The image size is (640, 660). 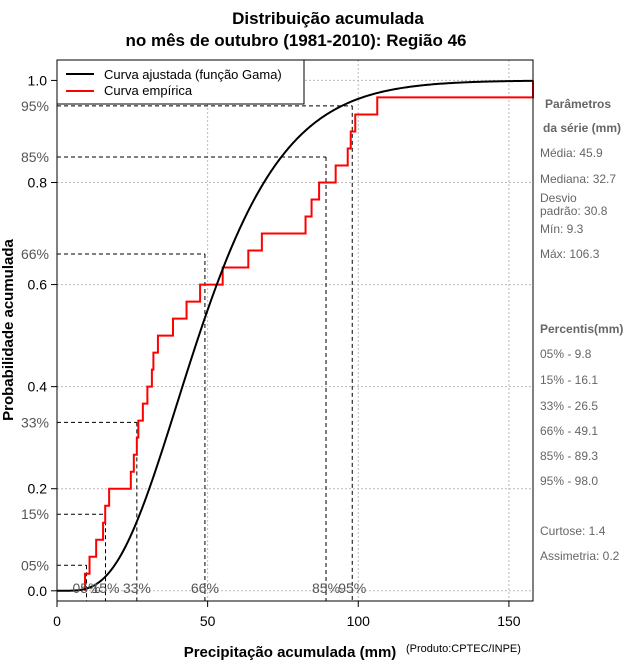 I want to click on stat-max: Máx: 106.3, so click(x=570, y=254).